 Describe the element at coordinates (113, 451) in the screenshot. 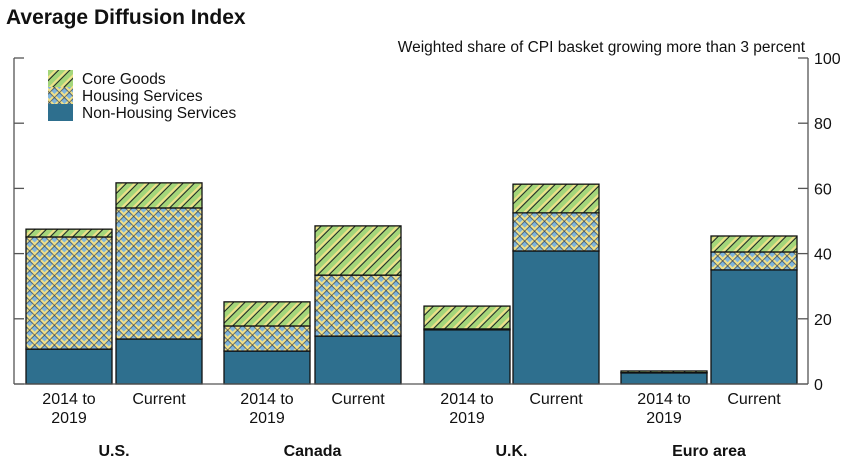

I see `group-label: U.S.` at that location.